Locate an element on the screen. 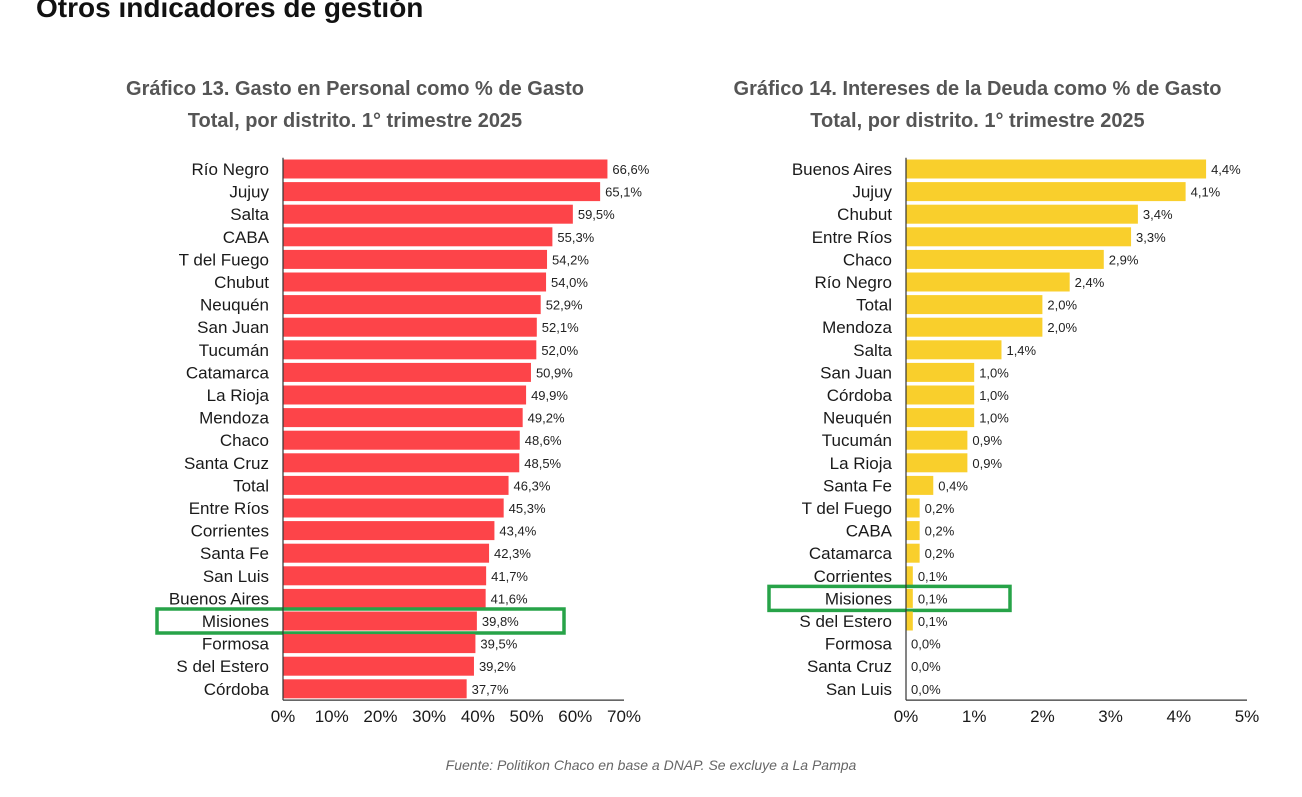  value-label: 39,5% is located at coordinates (498, 644).